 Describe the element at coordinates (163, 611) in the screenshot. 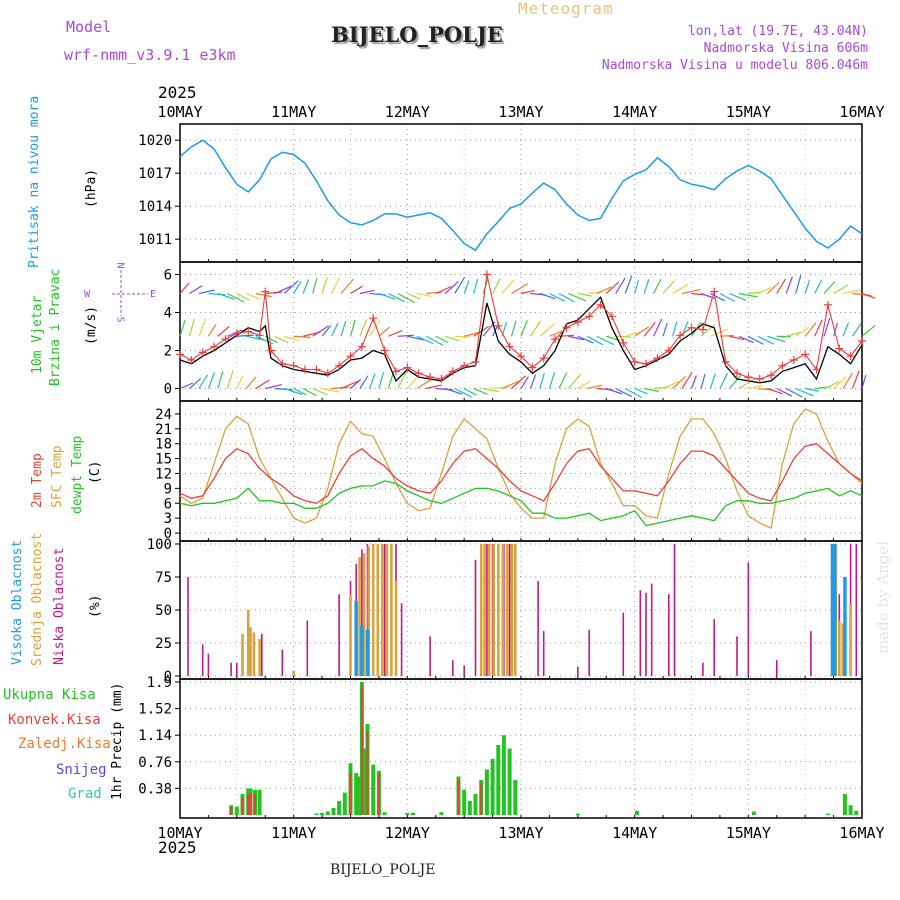

I see `y-tick-label: 50` at that location.